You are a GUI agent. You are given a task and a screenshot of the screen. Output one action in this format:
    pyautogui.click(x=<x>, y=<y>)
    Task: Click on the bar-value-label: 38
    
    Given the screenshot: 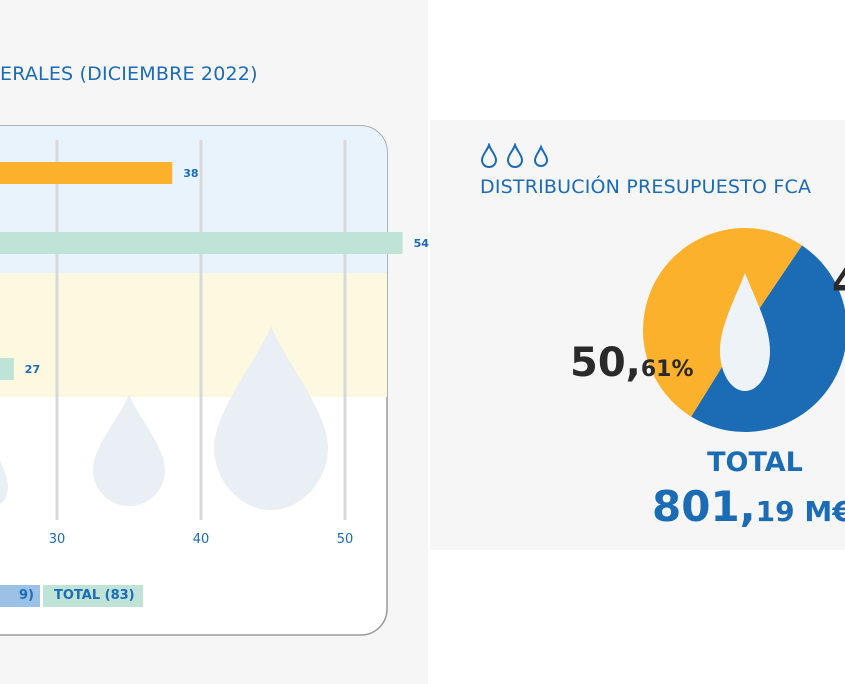 What is the action you would take?
    pyautogui.click(x=190, y=173)
    